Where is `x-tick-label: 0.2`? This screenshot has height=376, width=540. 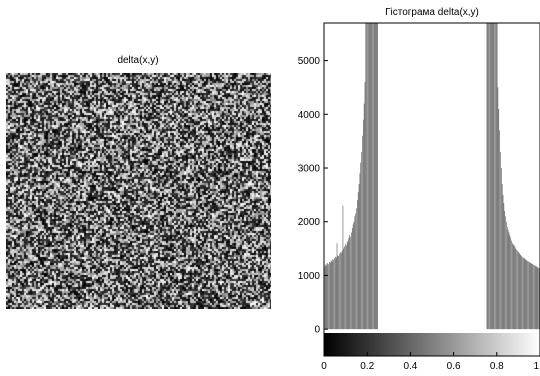
x-tick-label: 0.2 is located at coordinates (367, 366).